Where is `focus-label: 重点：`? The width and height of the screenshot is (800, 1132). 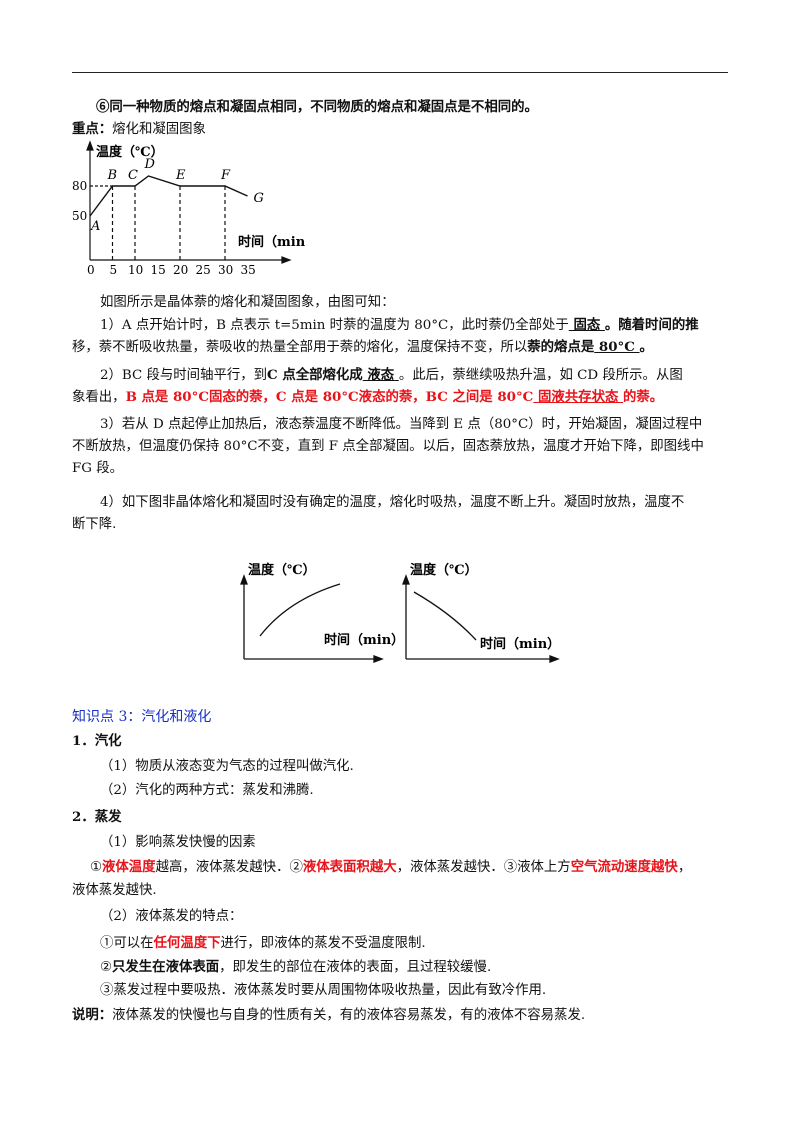 focus-label: 重点： is located at coordinates (92, 129).